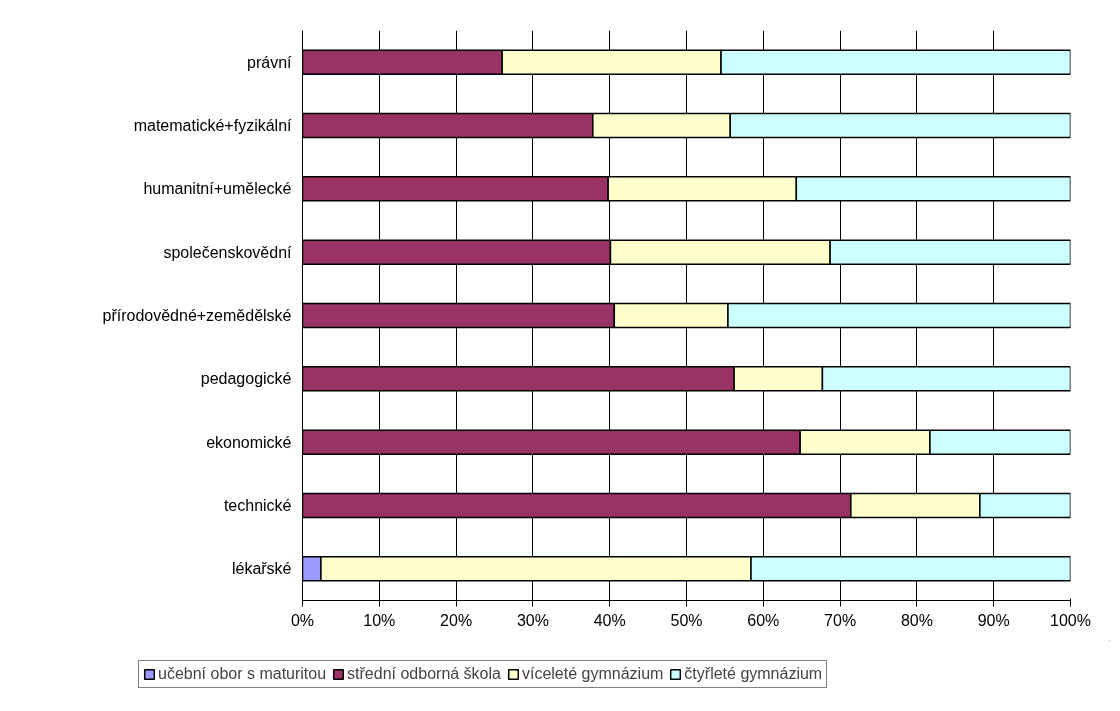 This screenshot has width=1120, height=711. Describe the element at coordinates (379, 620) in the screenshot. I see `x-tick-label: 10%` at that location.